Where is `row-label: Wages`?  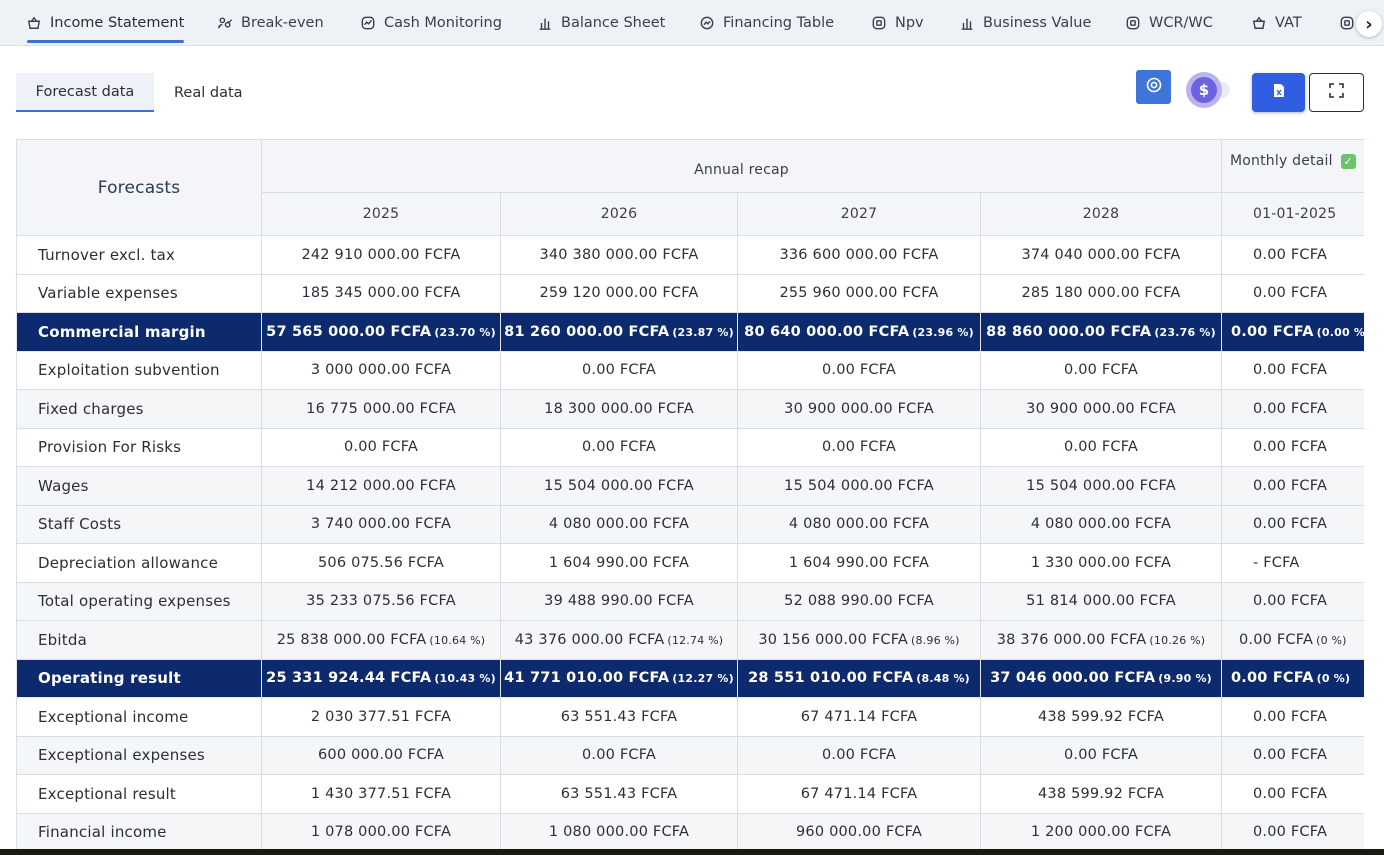 row-label: Wages is located at coordinates (139, 486).